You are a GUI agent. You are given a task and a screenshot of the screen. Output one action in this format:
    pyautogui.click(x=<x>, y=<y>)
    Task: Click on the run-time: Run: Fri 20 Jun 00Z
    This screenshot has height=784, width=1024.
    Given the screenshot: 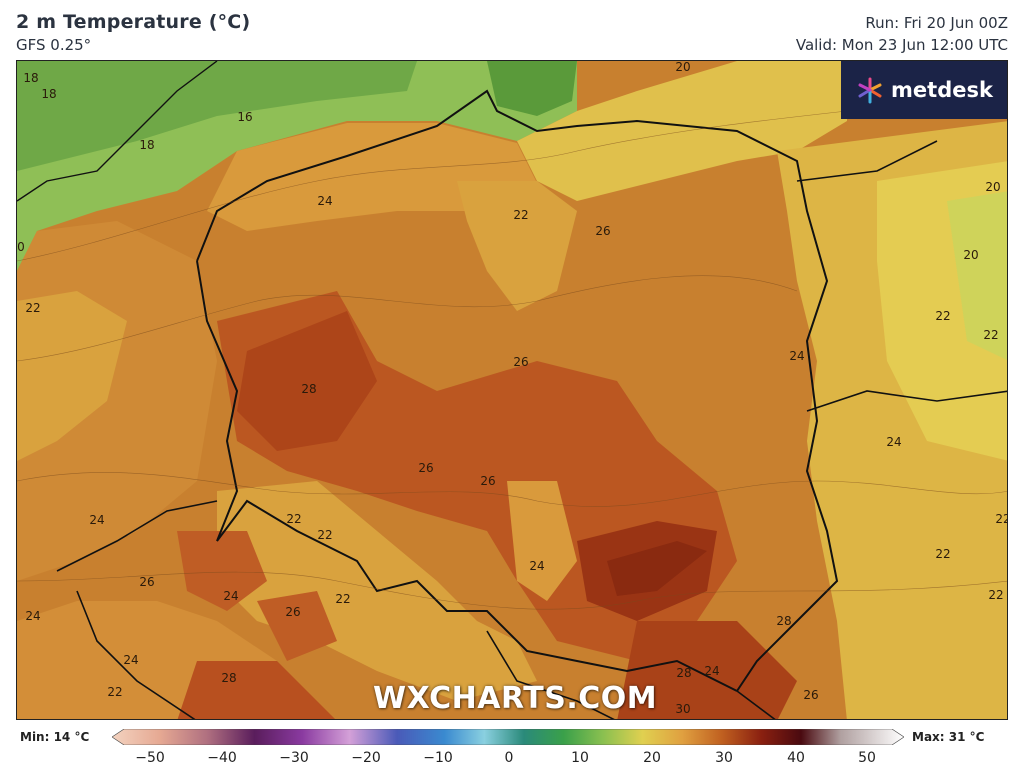 What is the action you would take?
    pyautogui.click(x=936, y=23)
    